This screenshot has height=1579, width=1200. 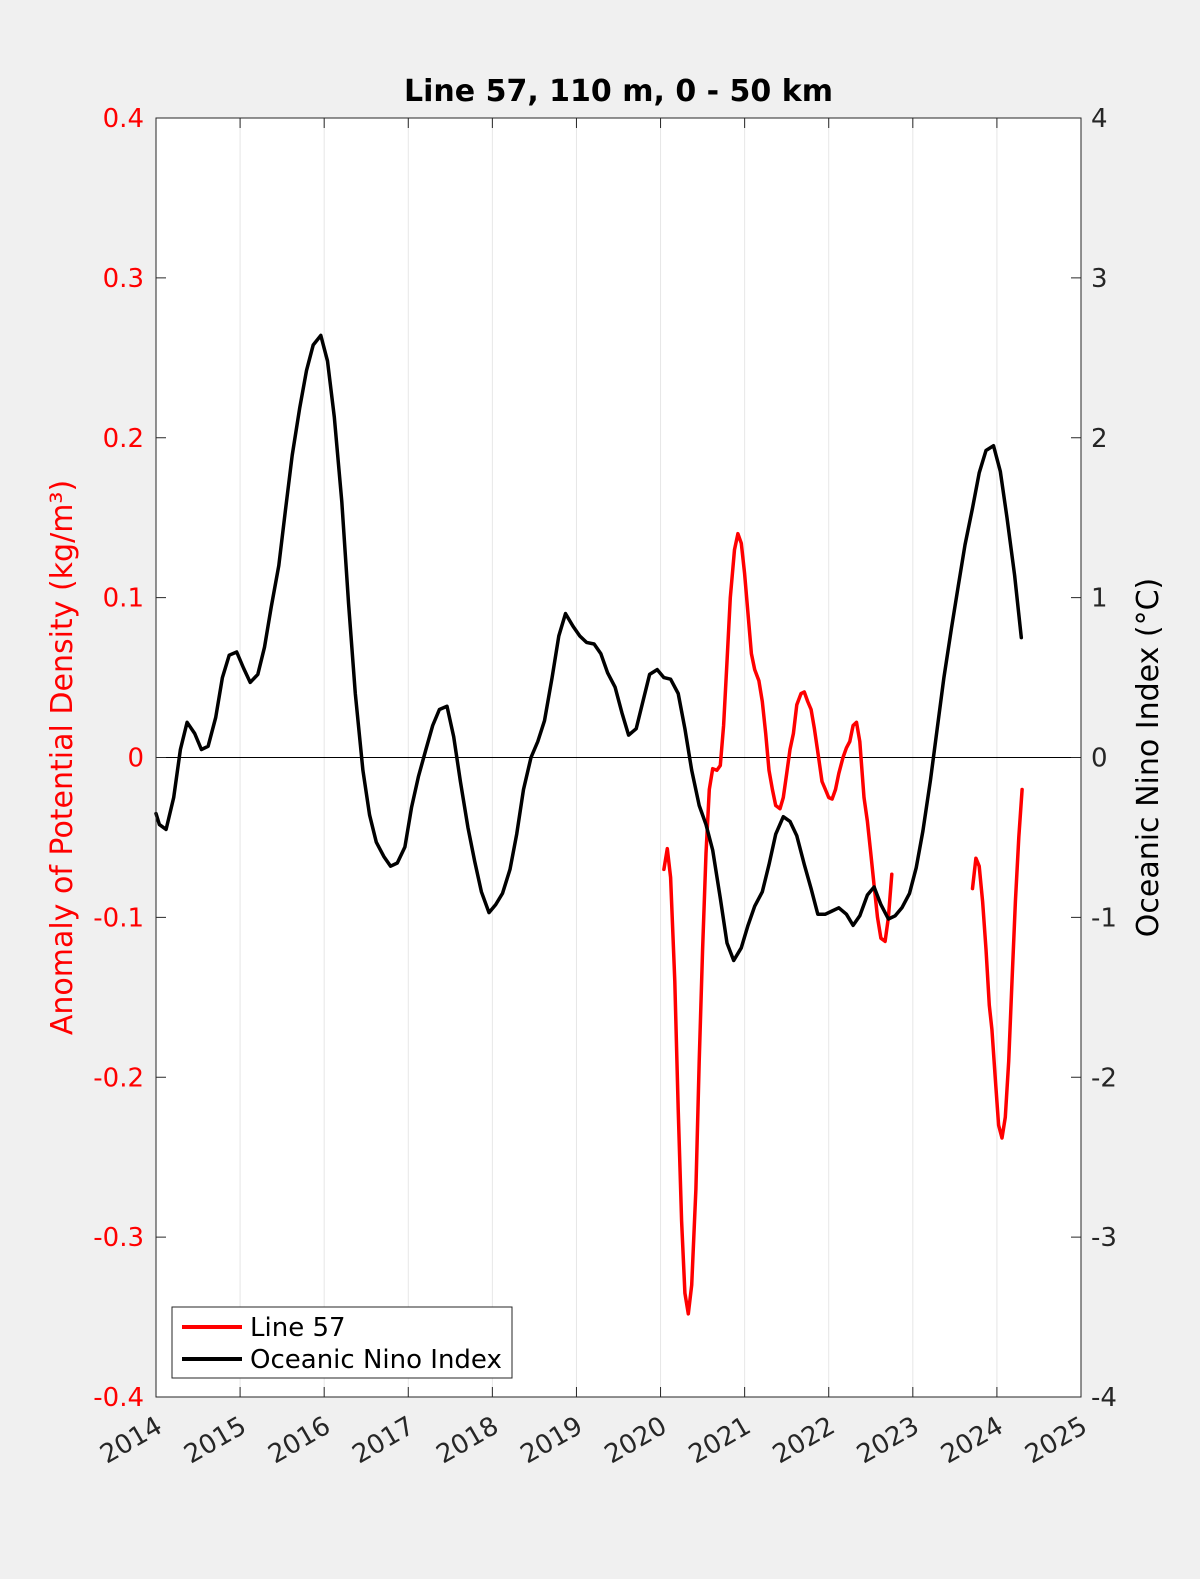 What do you see at coordinates (298, 1328) in the screenshot?
I see `legend-label-line57: Line 57` at bounding box center [298, 1328].